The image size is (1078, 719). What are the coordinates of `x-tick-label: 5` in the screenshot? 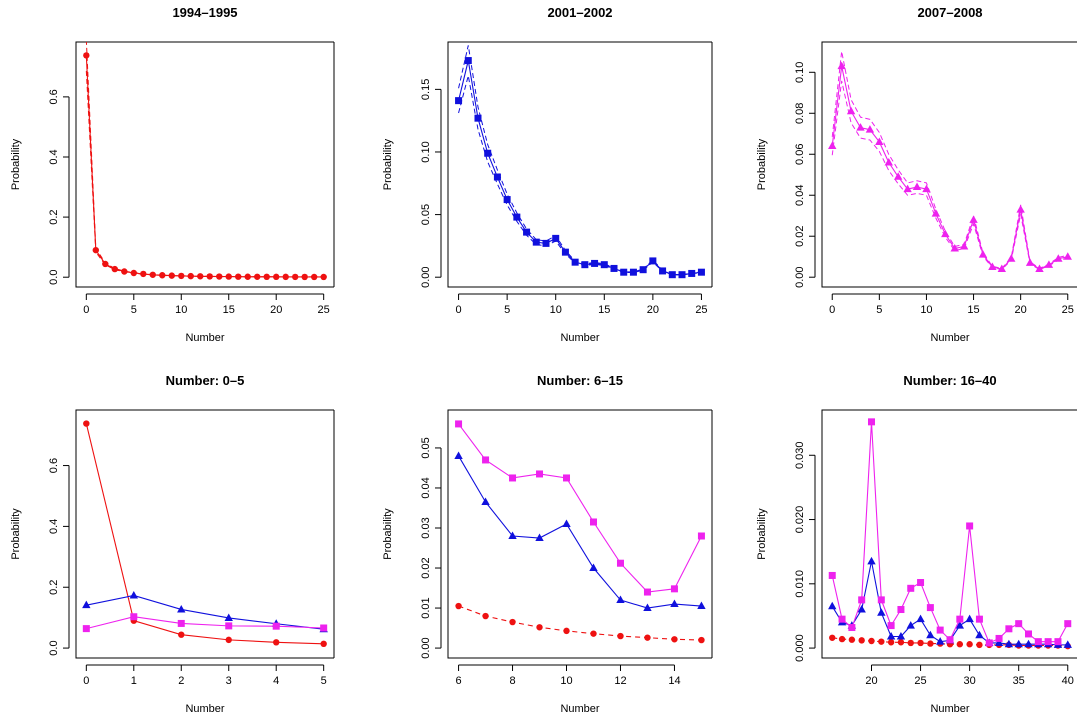 It's located at (879, 310).